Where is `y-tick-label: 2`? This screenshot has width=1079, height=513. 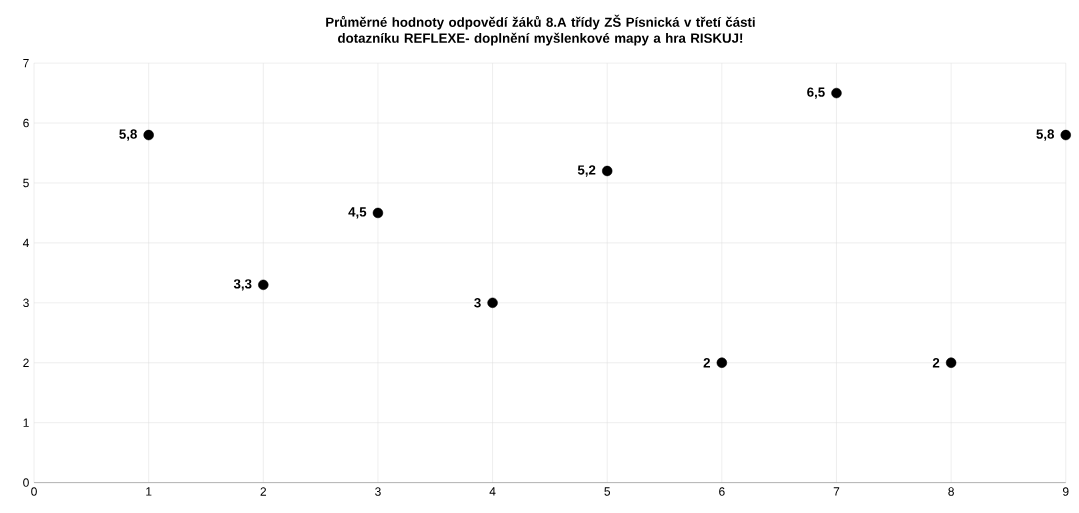 y-tick-label: 2 is located at coordinates (26, 362).